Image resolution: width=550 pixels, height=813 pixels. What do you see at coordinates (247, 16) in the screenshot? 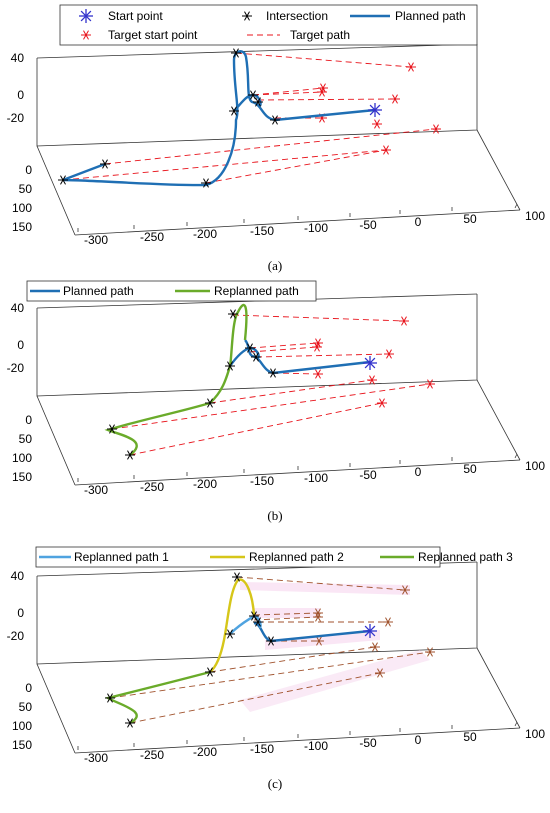
I see `legend-intersection-marker-stroke` at bounding box center [247, 16].